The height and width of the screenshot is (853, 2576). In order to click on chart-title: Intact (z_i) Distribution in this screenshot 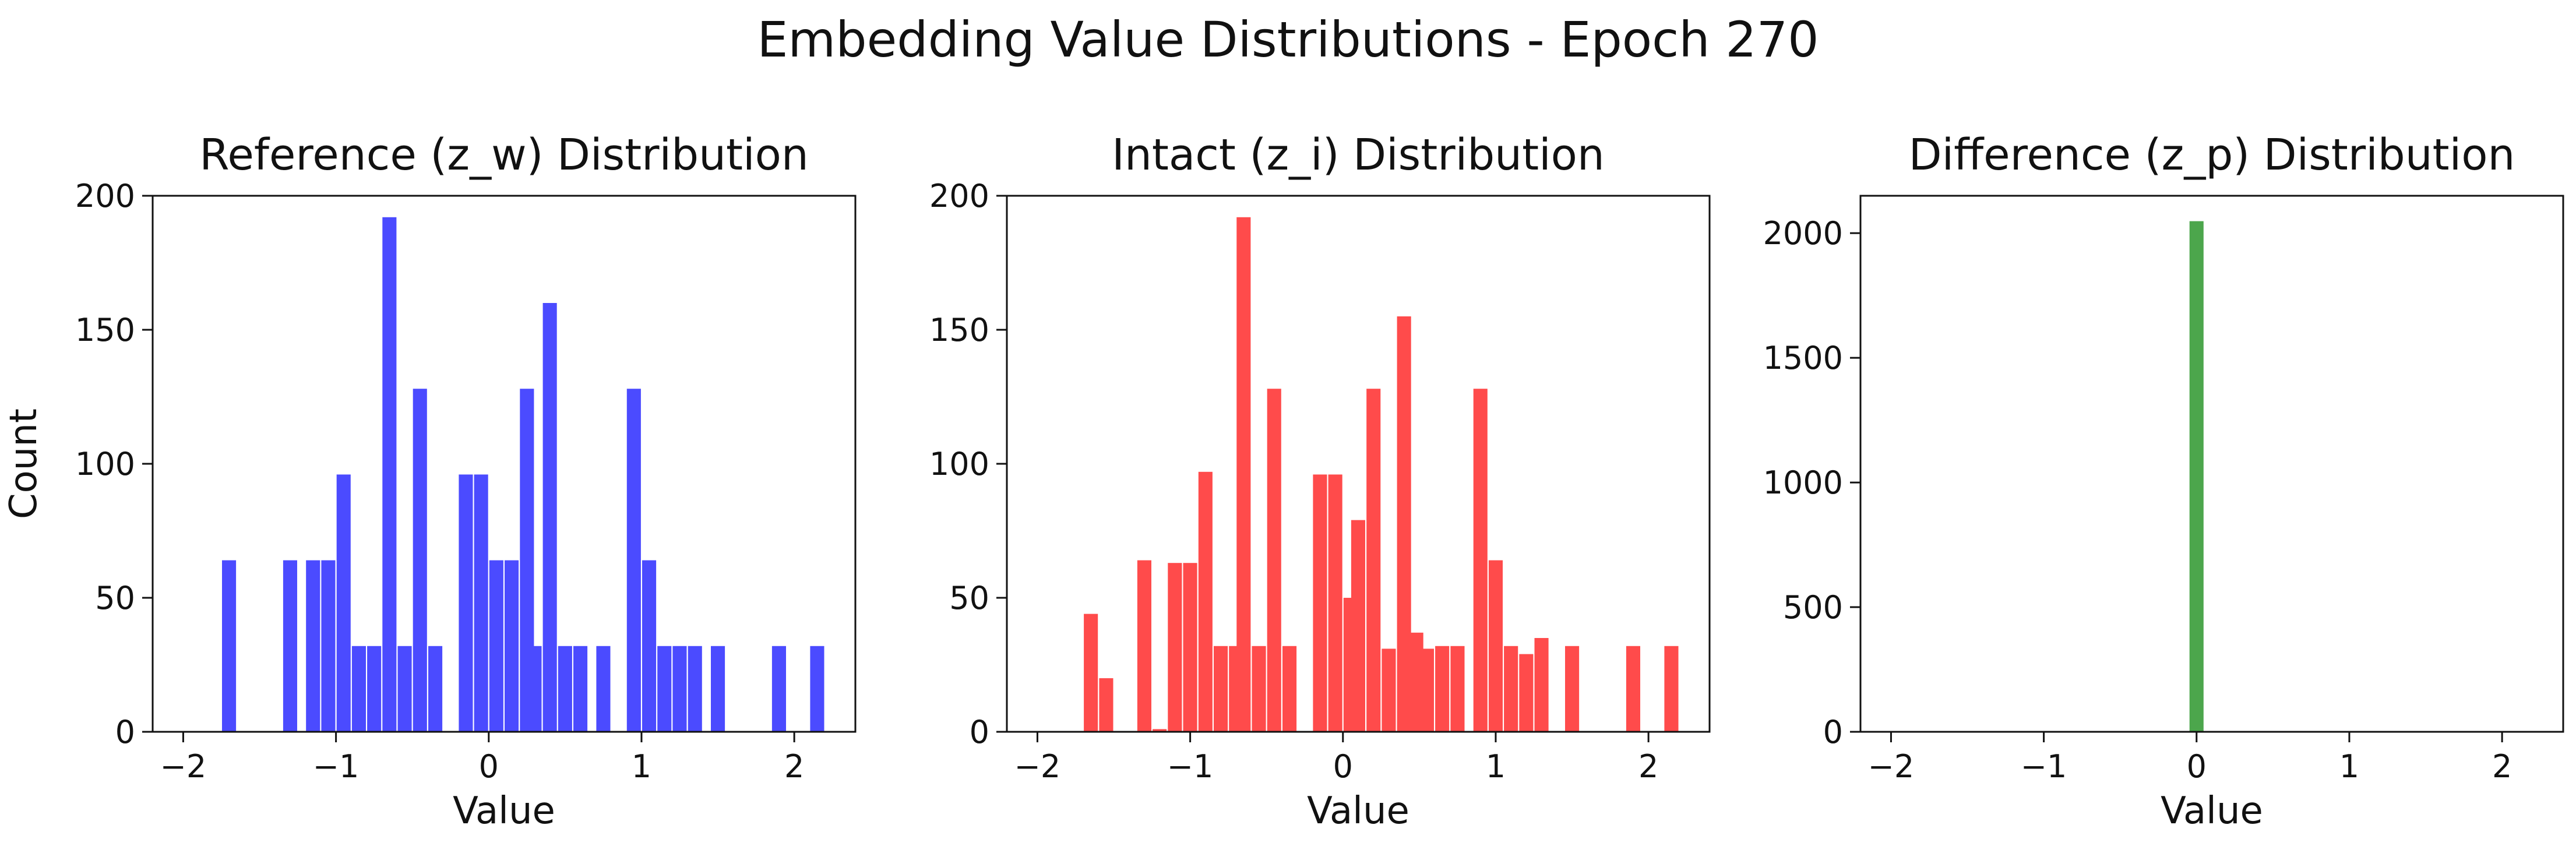, I will do `click(1358, 155)`.